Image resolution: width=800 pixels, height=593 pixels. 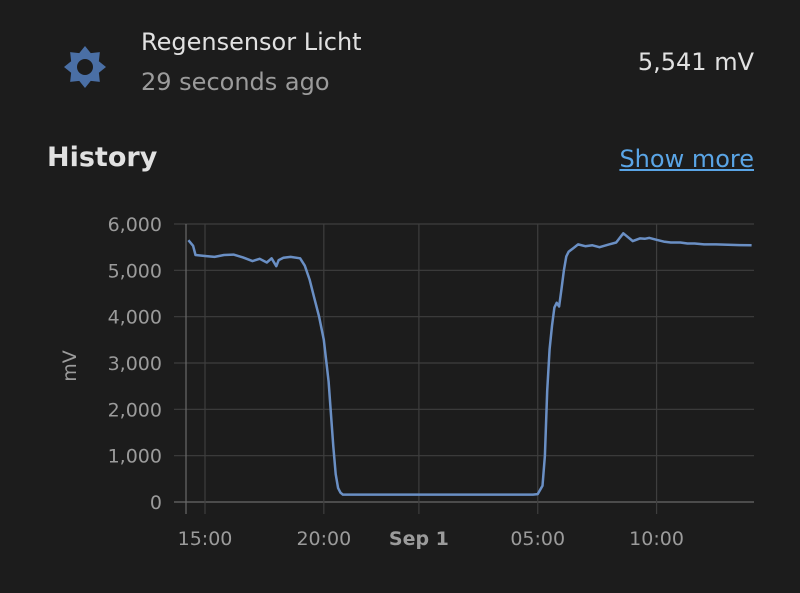 What do you see at coordinates (323, 539) in the screenshot?
I see `x-tick-label: 20:00` at bounding box center [323, 539].